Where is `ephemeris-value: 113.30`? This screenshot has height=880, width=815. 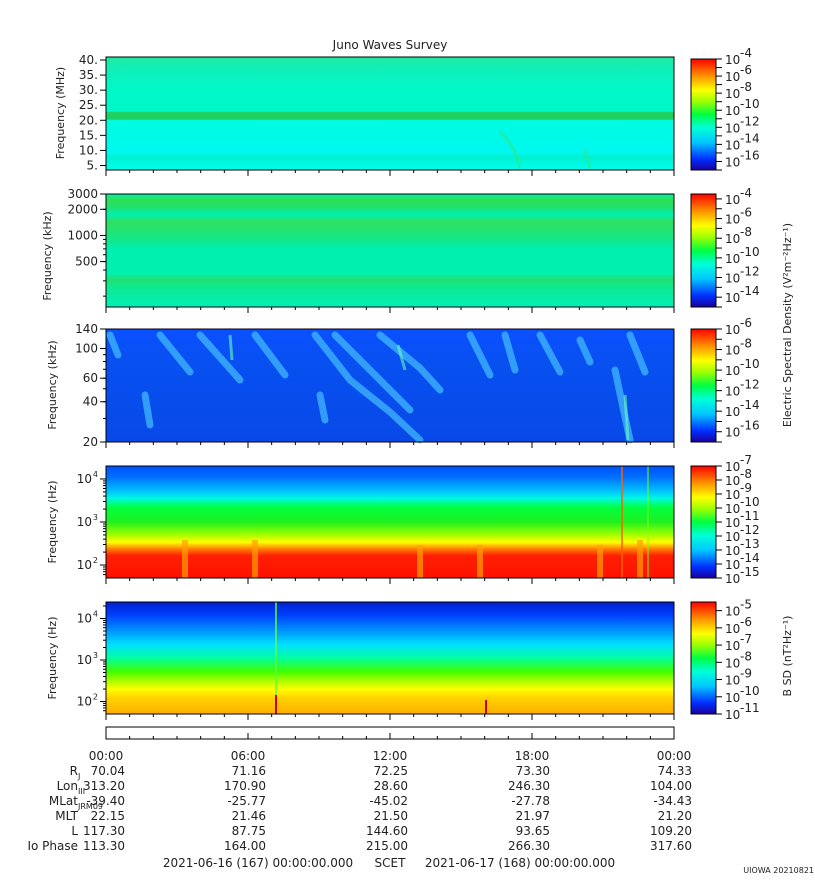
ephemeris-value: 113.30 is located at coordinates (104, 846).